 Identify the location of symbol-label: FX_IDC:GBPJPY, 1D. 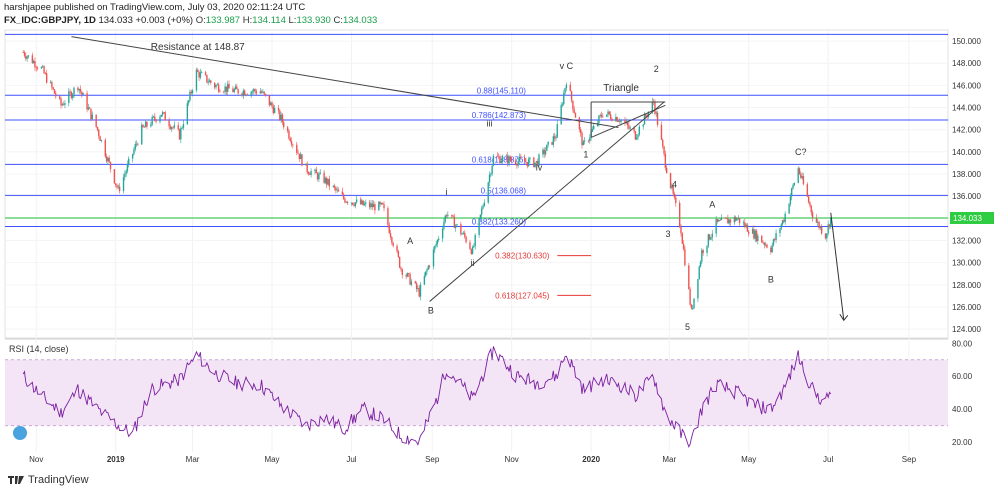
(50, 20).